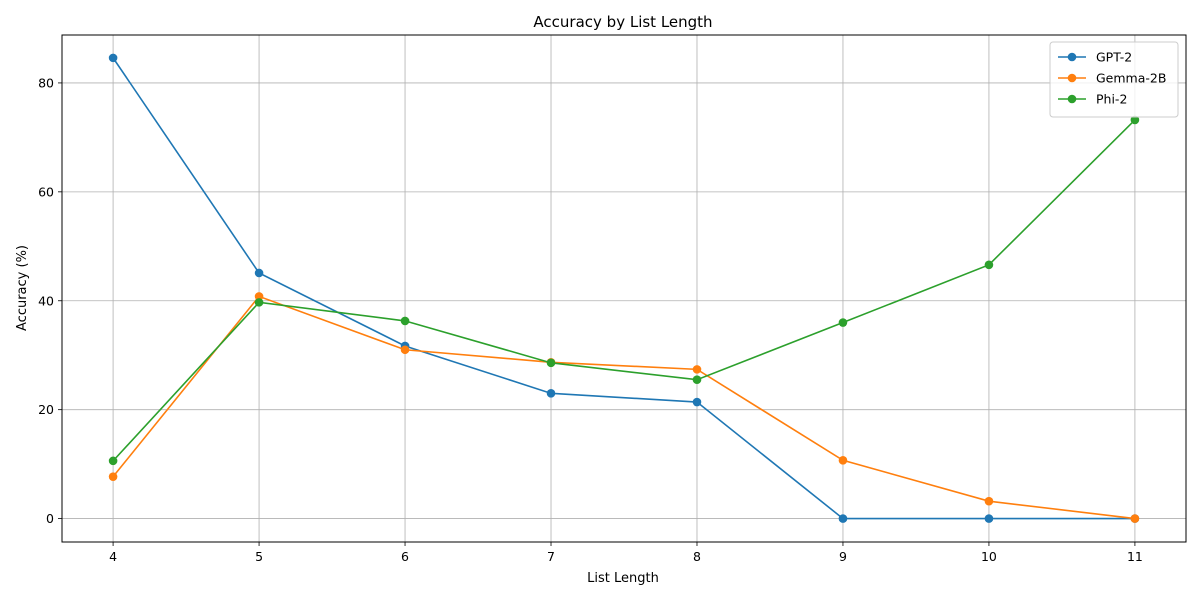 This screenshot has width=1200, height=600. What do you see at coordinates (46, 300) in the screenshot?
I see `y-tick-label: 40` at bounding box center [46, 300].